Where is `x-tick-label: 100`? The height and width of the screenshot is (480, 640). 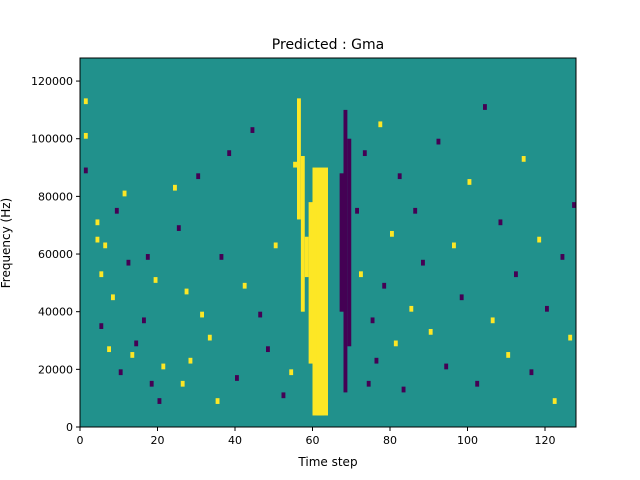 x-tick-label: 100 is located at coordinates (467, 440).